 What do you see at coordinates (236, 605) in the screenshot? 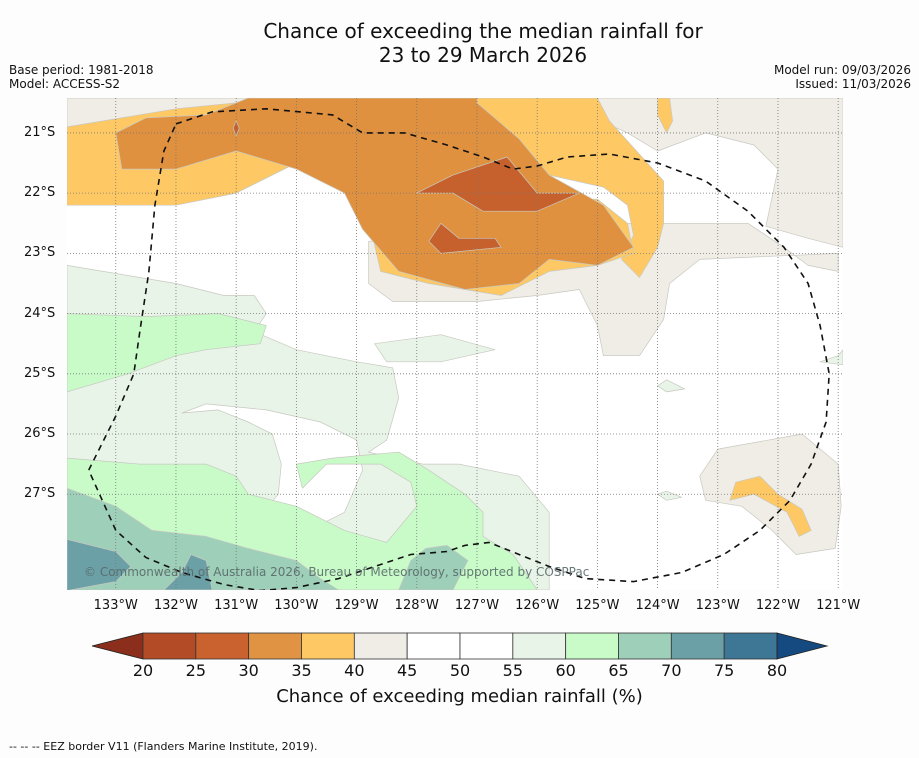
I see `lon-tick-label: 131°W` at bounding box center [236, 605].